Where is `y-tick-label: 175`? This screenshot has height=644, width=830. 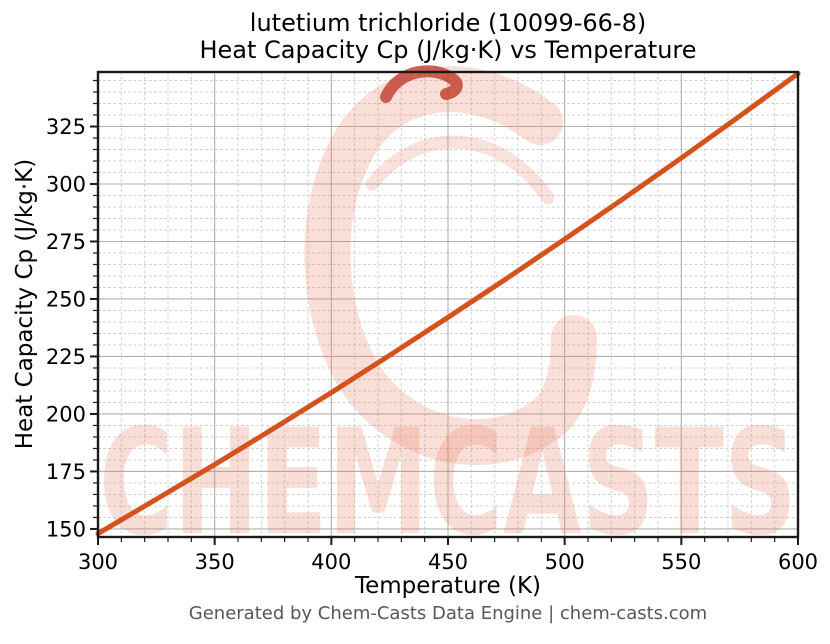 y-tick-label: 175 is located at coordinates (66, 472).